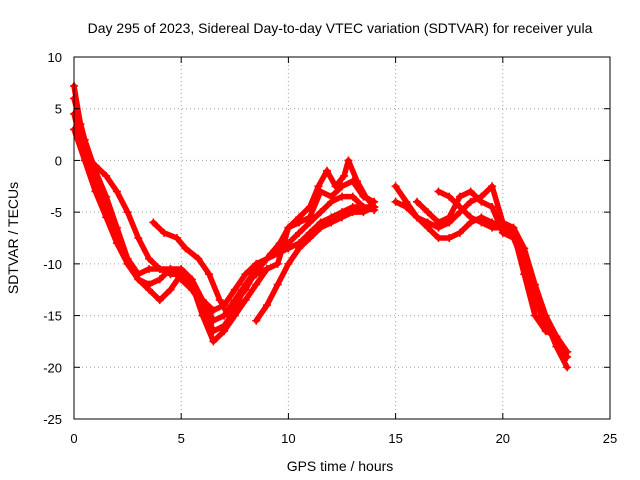 The width and height of the screenshot is (640, 480). I want to click on x-tick-label: 10, so click(288, 438).